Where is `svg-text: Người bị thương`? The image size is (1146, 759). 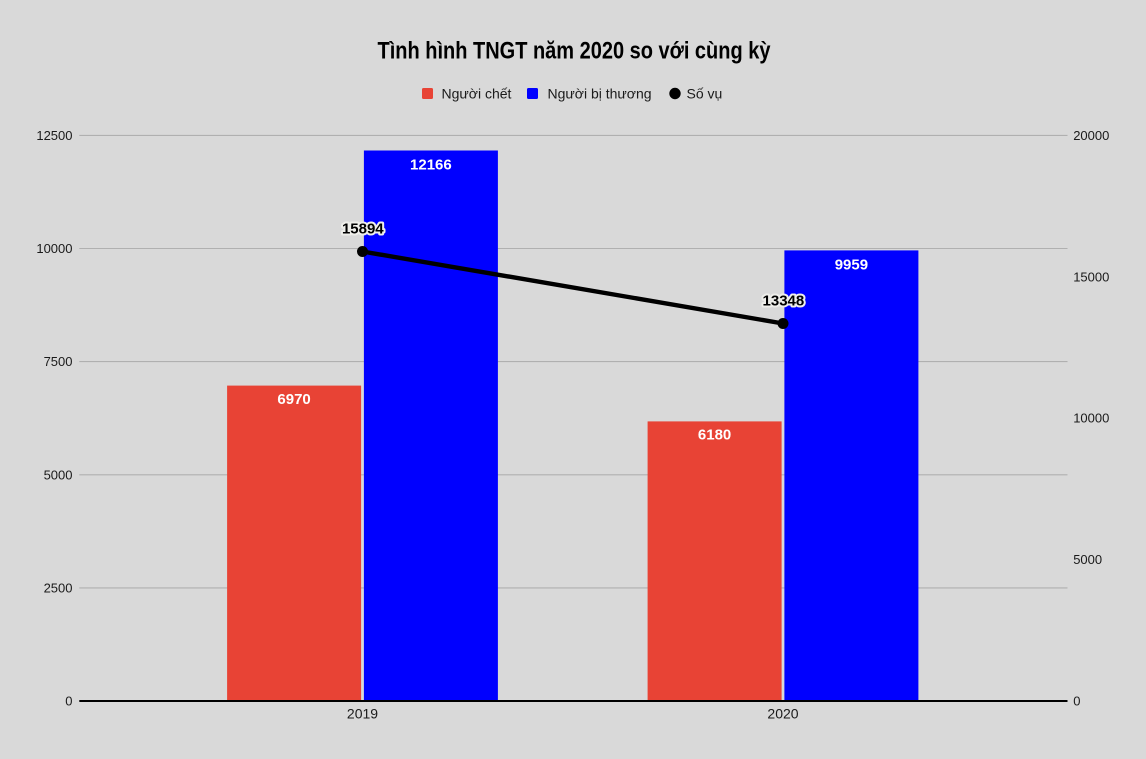 svg-text: Người bị thương is located at coordinates (600, 94).